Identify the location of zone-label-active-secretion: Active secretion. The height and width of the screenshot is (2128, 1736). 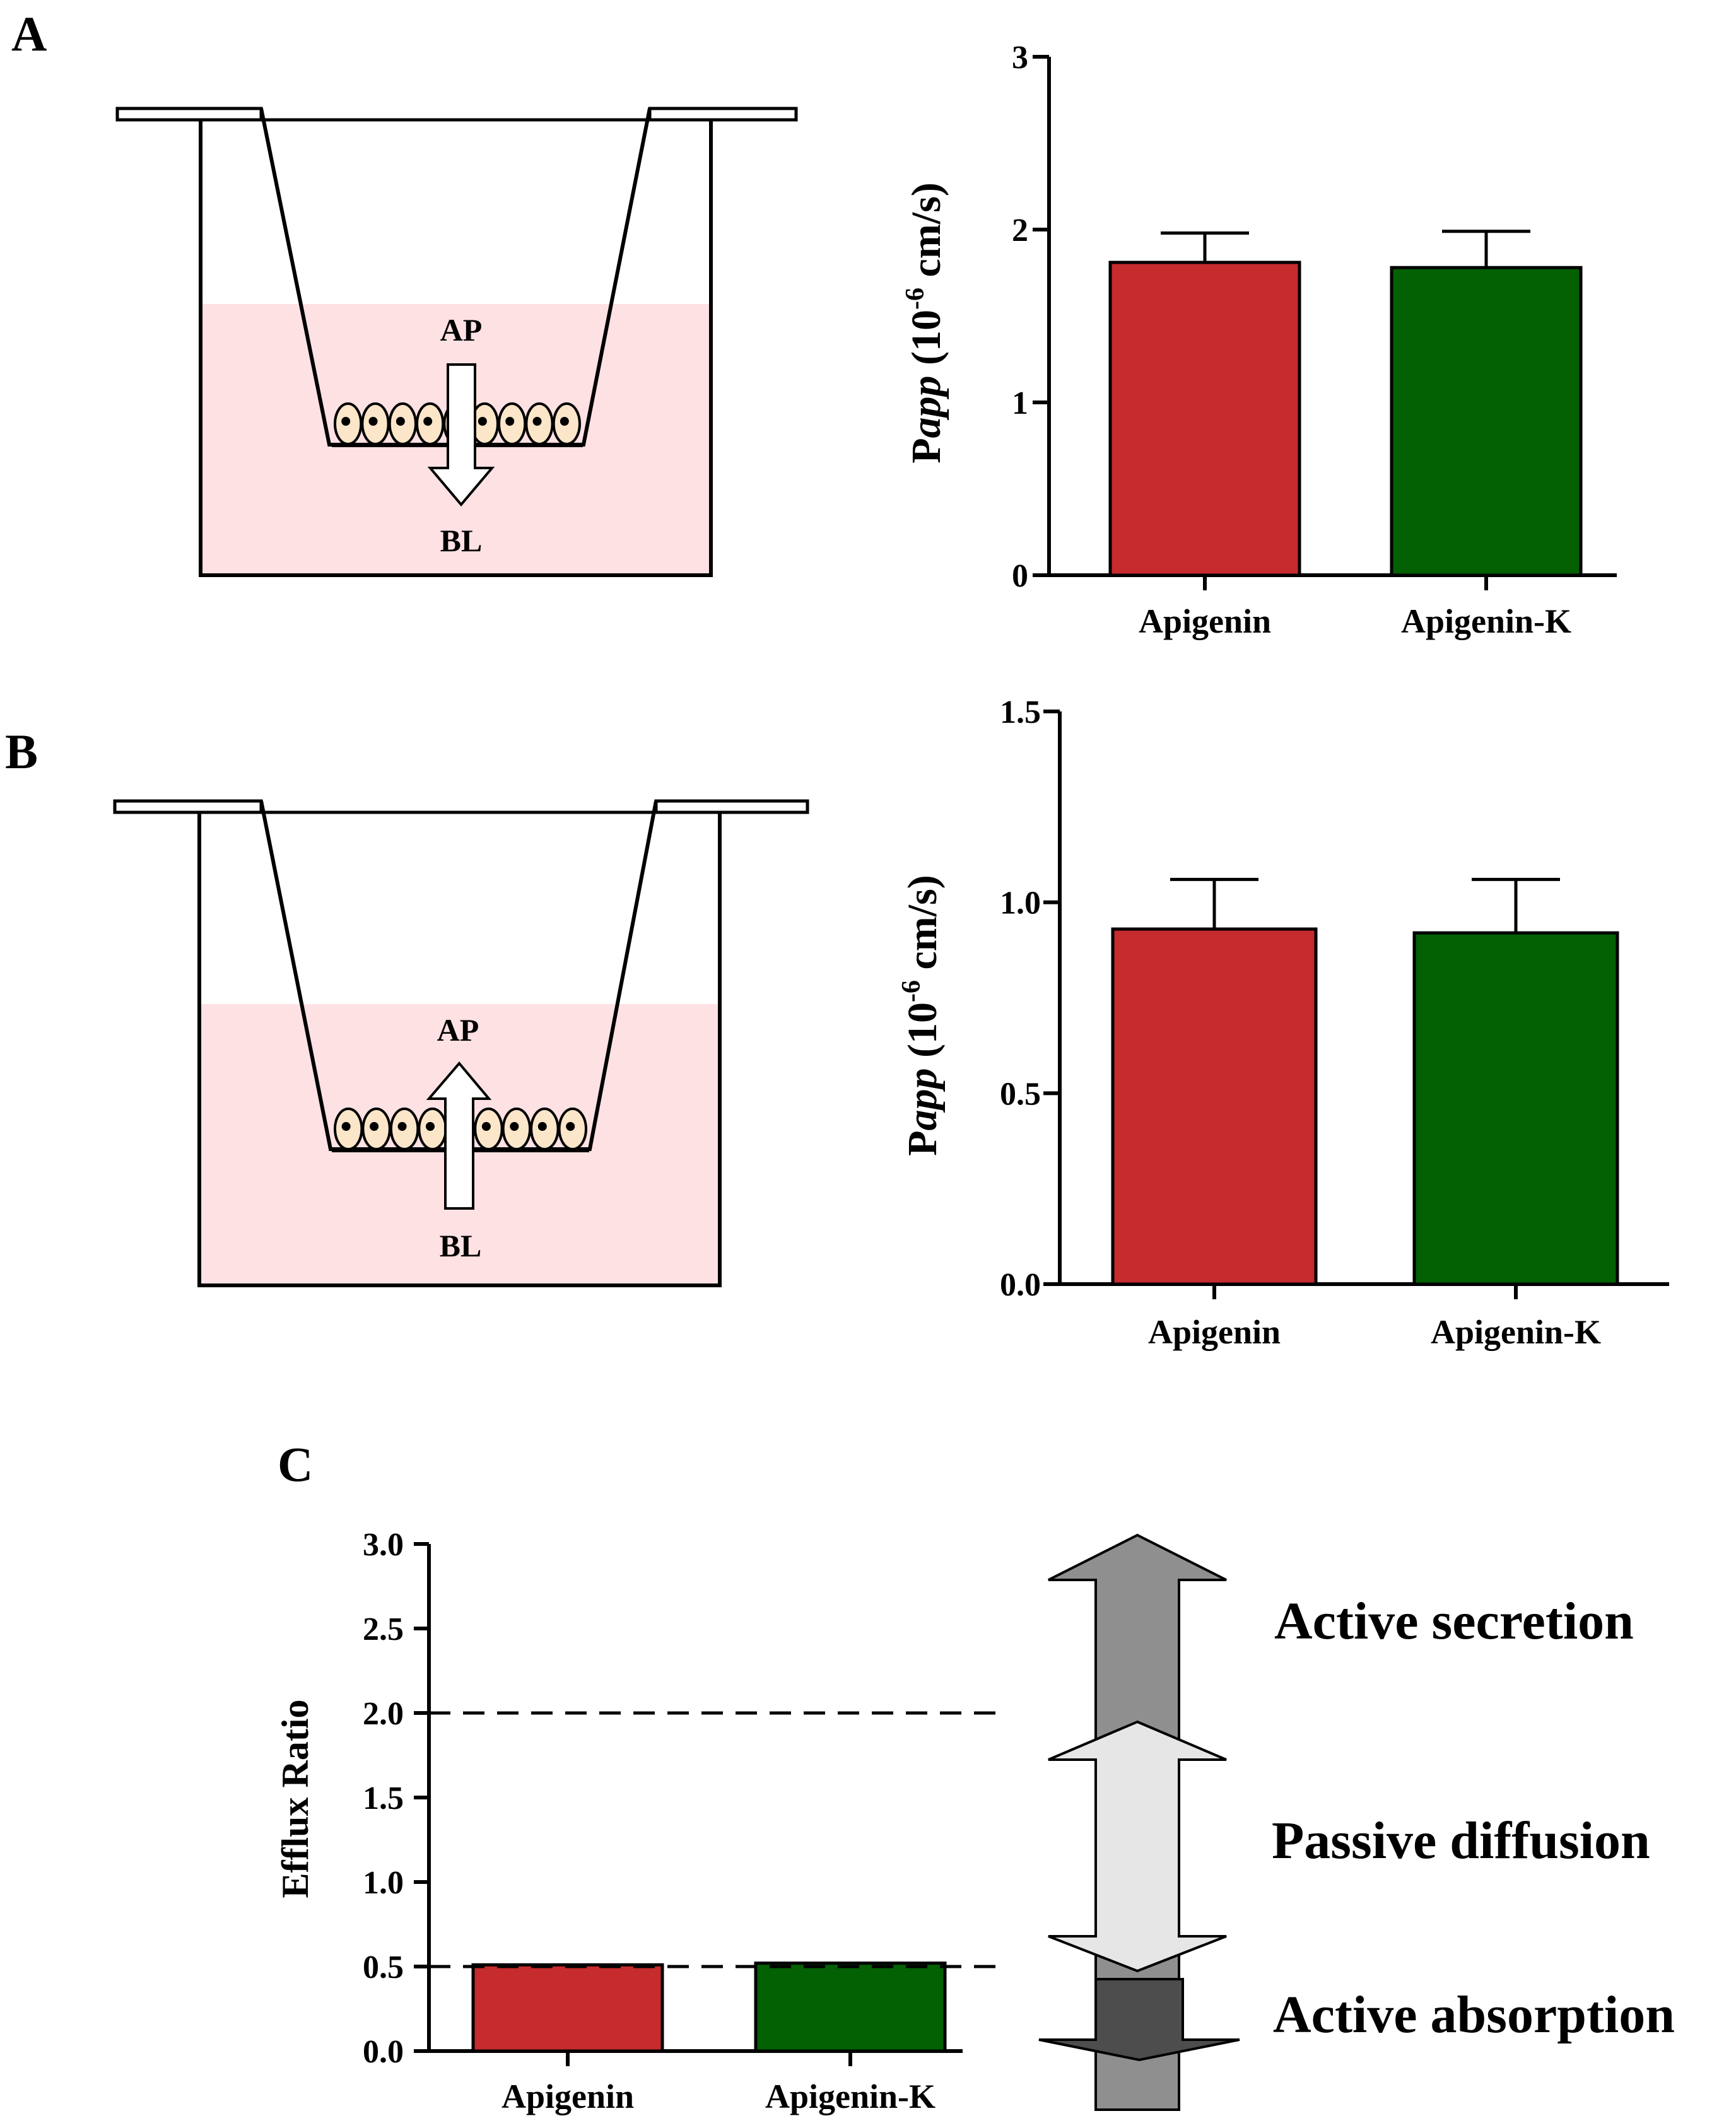
(1454, 1621).